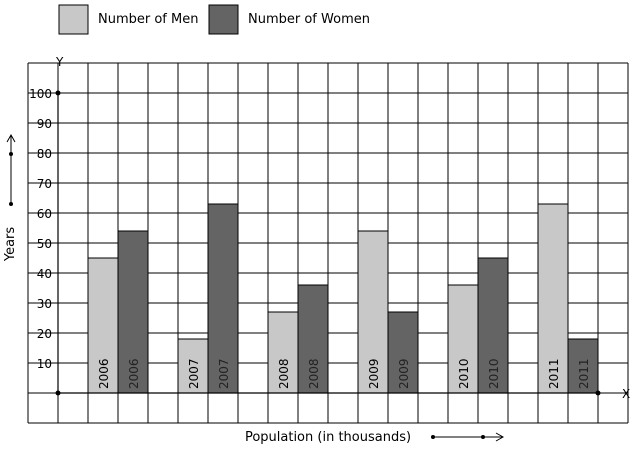 This screenshot has height=450, width=636. I want to click on bar-women-2010, so click(493, 325).